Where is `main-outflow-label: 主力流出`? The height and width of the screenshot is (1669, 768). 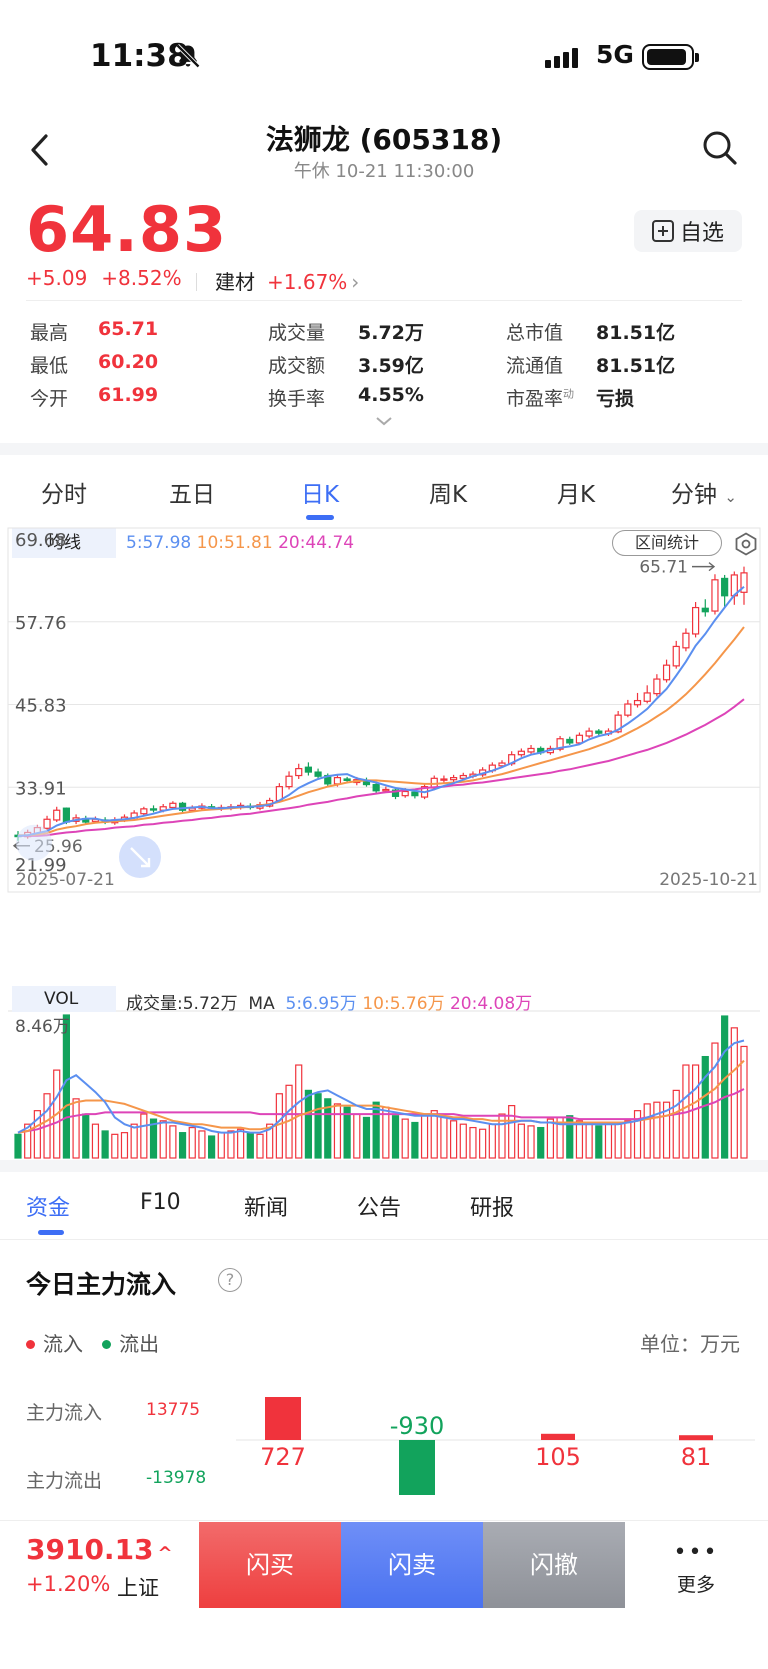 main-outflow-label: 主力流出 is located at coordinates (64, 1481).